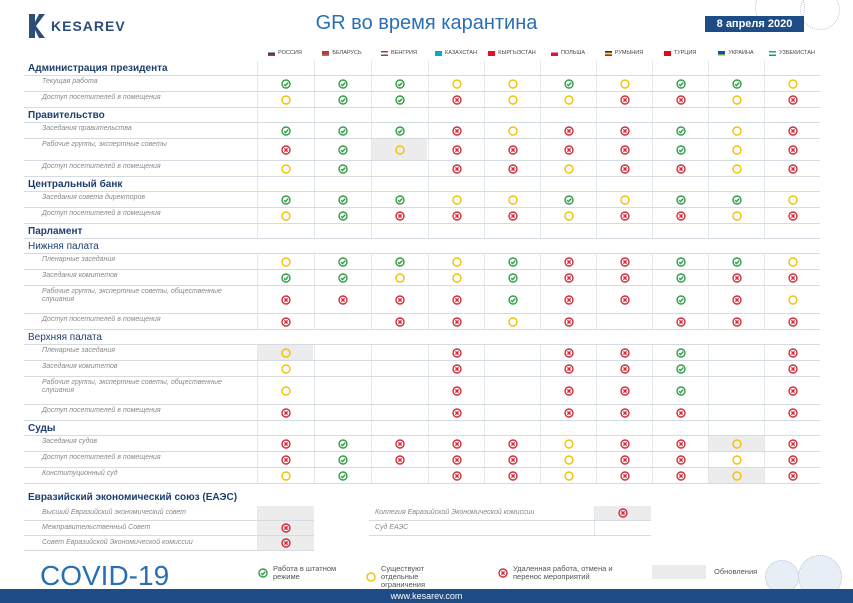  What do you see at coordinates (741, 53) in the screenshot?
I see `country-name: УКРАИНА` at bounding box center [741, 53].